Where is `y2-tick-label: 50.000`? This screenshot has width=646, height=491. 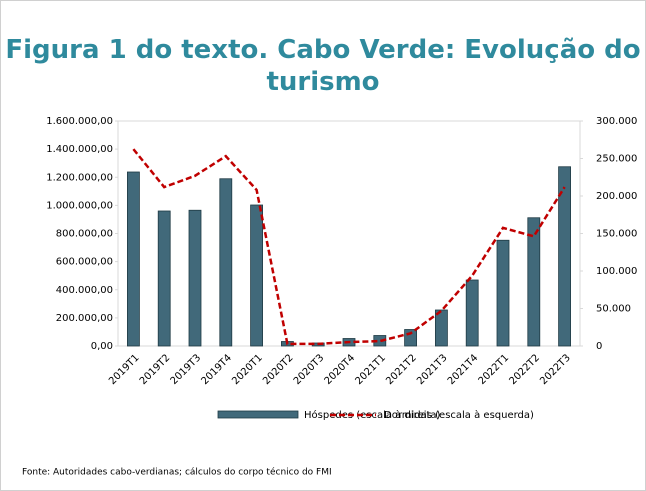
y2-tick-label: 50.000 is located at coordinates (613, 309).